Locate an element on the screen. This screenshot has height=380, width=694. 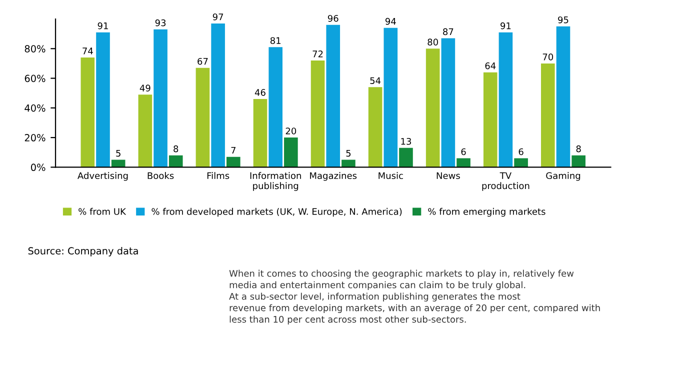
data-label: 96 is located at coordinates (333, 18).